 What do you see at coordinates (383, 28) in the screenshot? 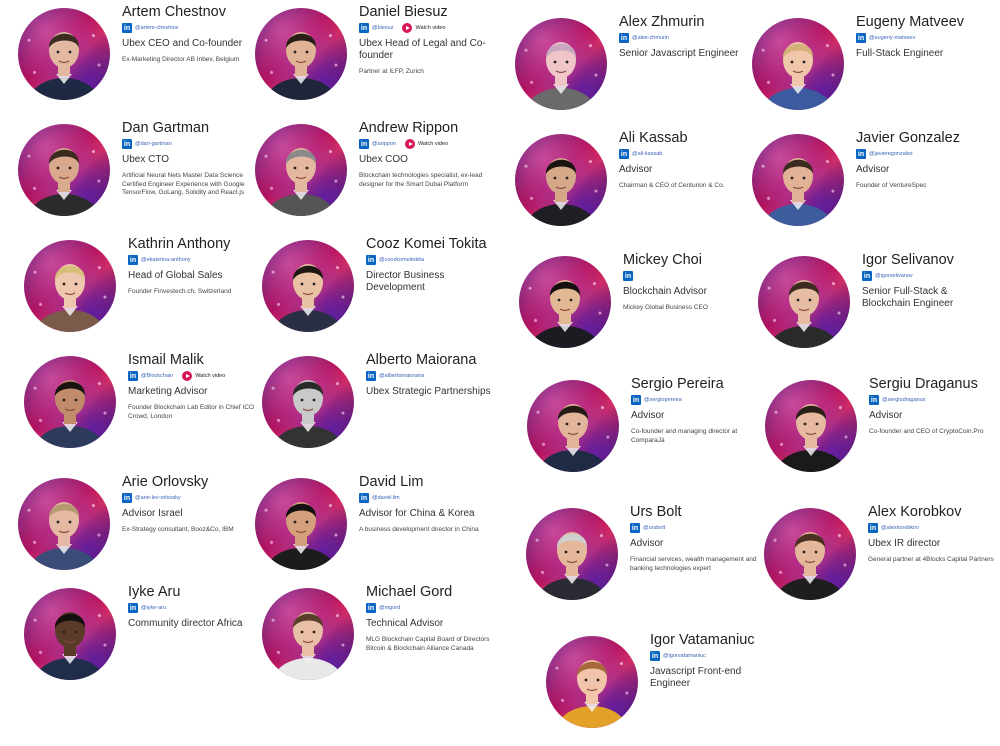
I see `linkedin-handle-link: @biesuz` at bounding box center [383, 28].